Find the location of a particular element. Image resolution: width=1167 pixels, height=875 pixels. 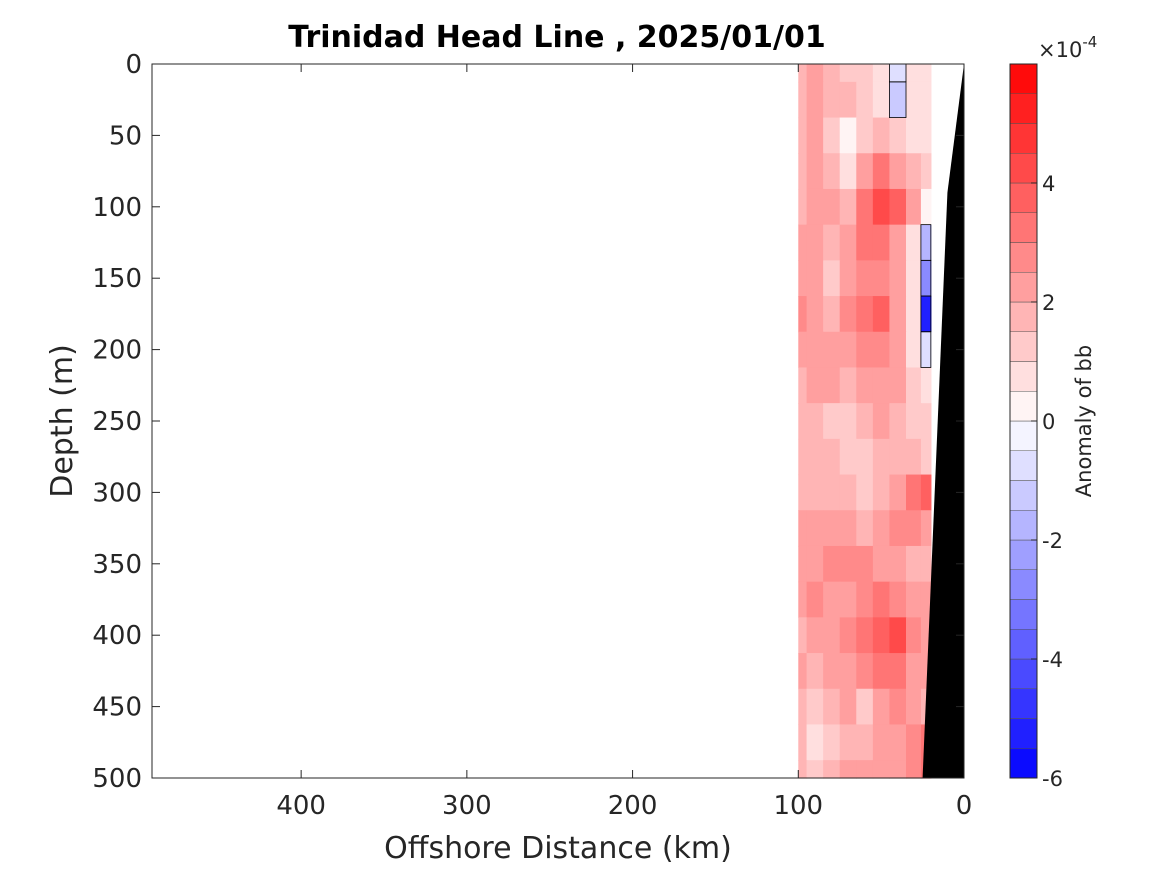

zero-contour is located at coordinates (910, 215).